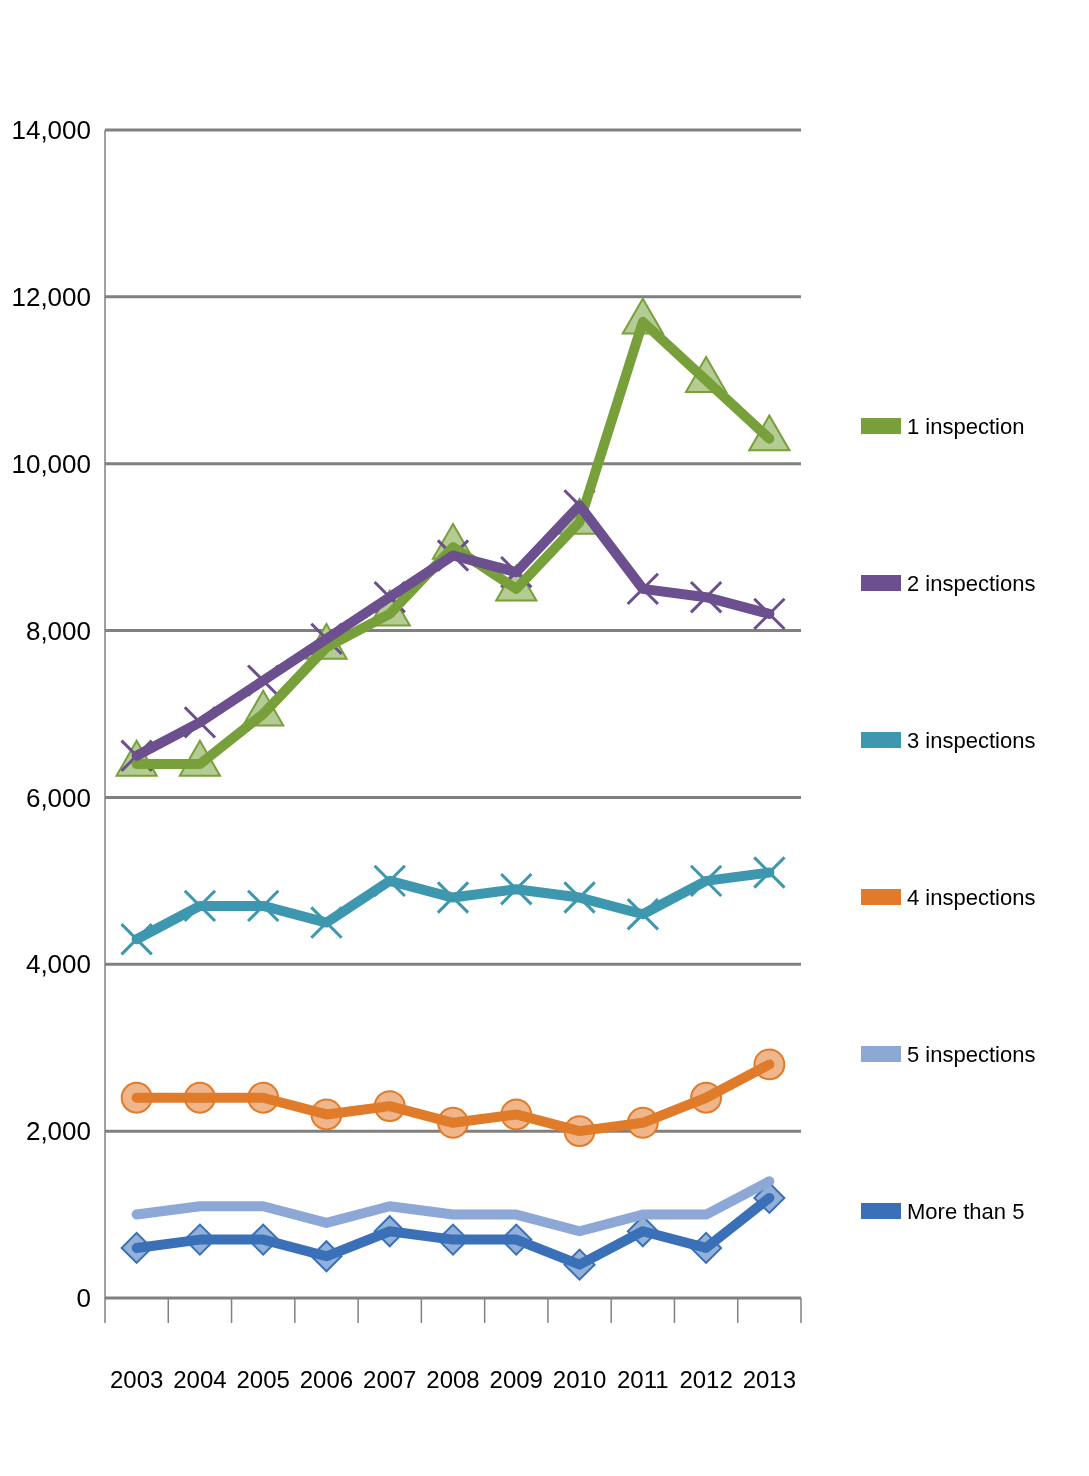 Image resolution: width=1089 pixels, height=1476 pixels. Describe the element at coordinates (58, 797) in the screenshot. I see `y-tick-label: 6,000` at that location.